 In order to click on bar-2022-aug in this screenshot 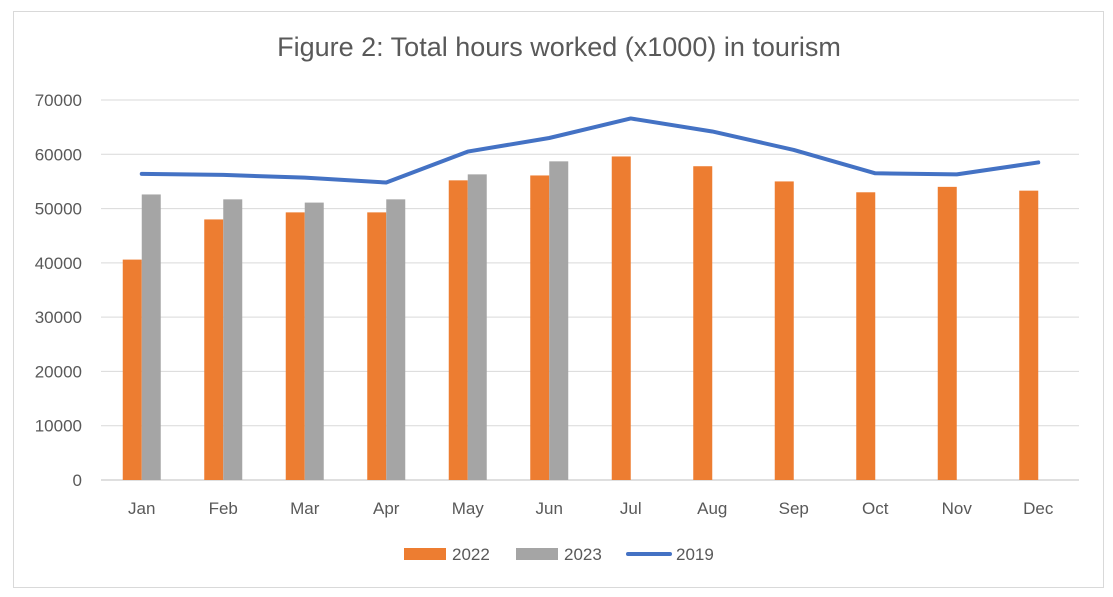, I will do `click(703, 323)`.